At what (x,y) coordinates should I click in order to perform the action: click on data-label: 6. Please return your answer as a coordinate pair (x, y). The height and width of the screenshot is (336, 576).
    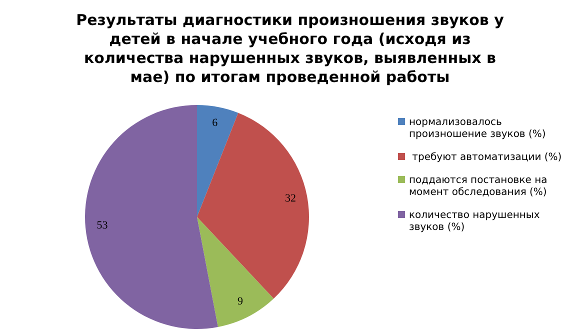
    Looking at the image, I should click on (215, 123).